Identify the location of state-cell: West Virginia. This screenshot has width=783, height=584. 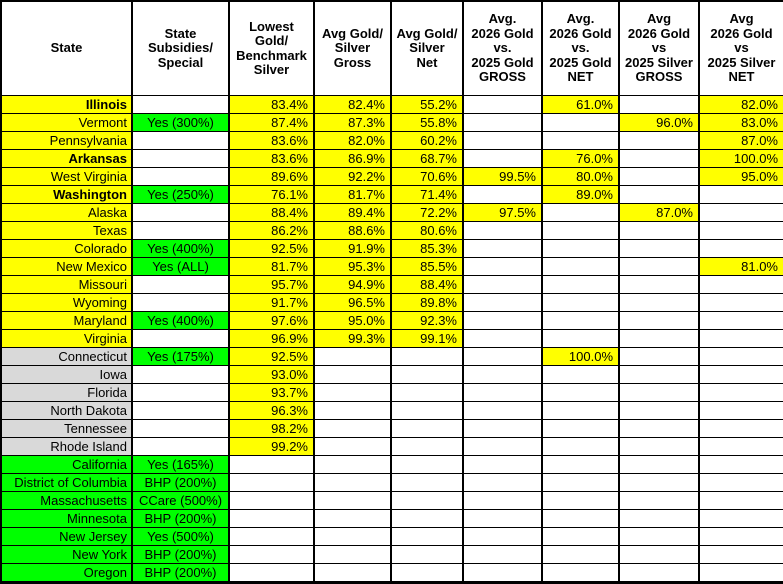
(66, 176).